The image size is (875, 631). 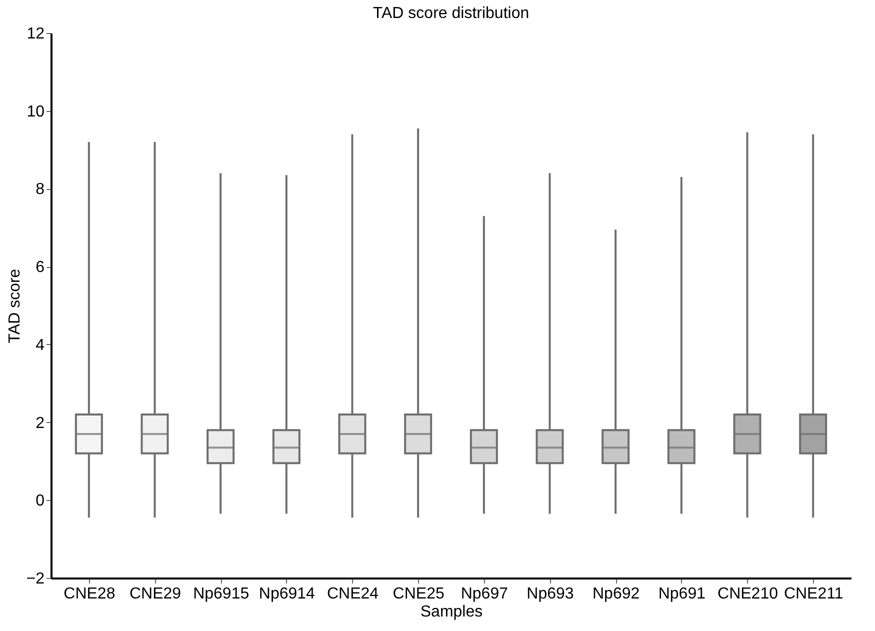 What do you see at coordinates (682, 594) in the screenshot?
I see `x-tick-label: Np691` at bounding box center [682, 594].